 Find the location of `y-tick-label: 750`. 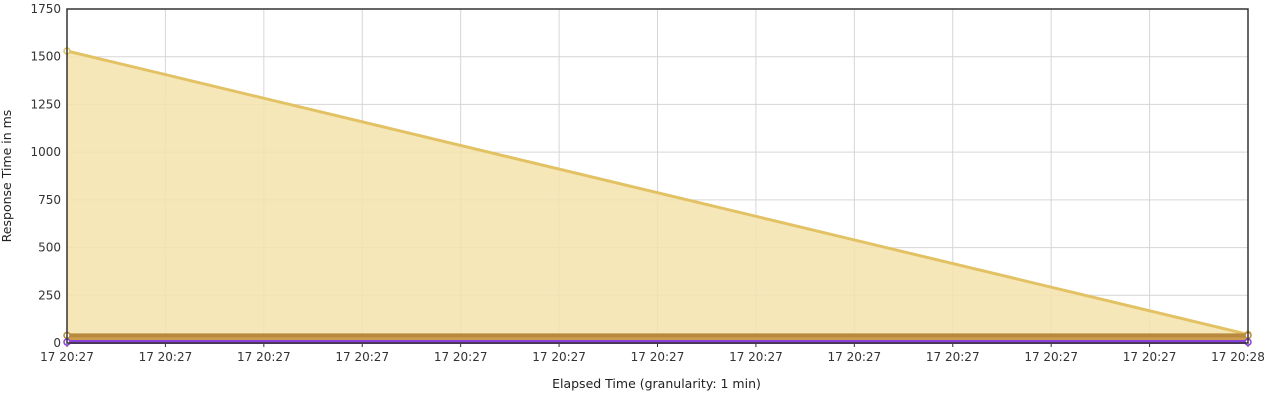

y-tick-label: 750 is located at coordinates (49, 200).